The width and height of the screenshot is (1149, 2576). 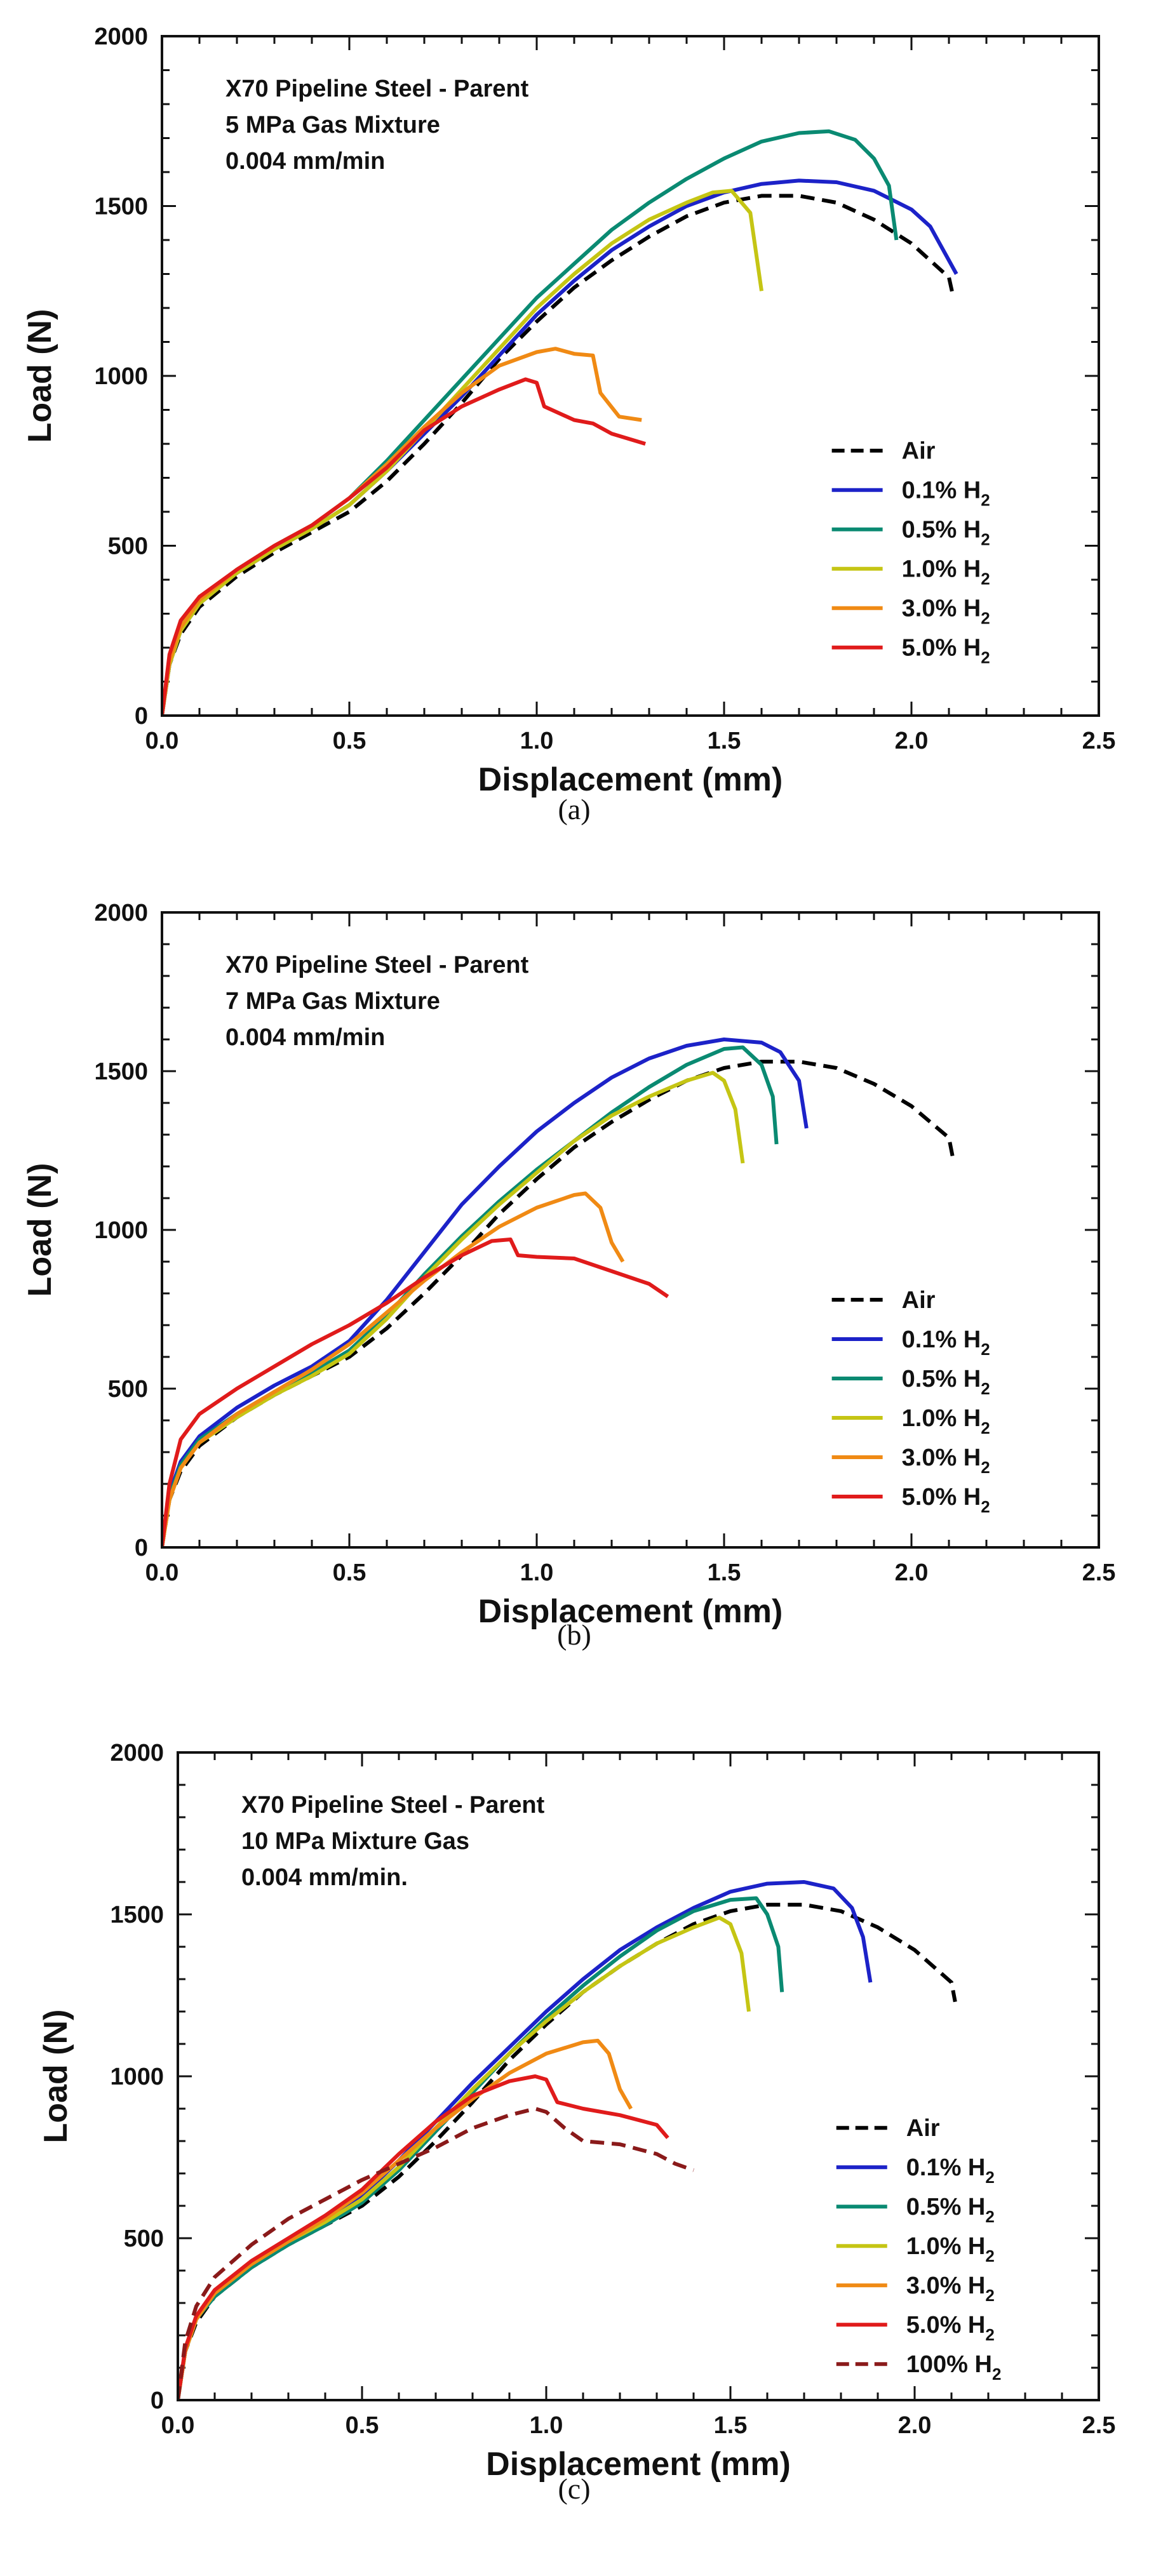 I want to click on x-tick-label: 0.5, so click(x=349, y=741).